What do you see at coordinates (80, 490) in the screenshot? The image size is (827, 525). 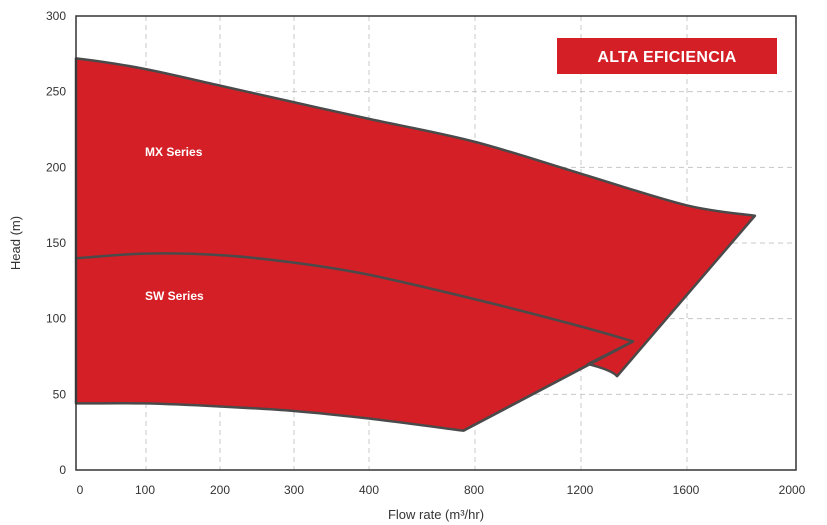 I see `x-tick-label: 0` at bounding box center [80, 490].